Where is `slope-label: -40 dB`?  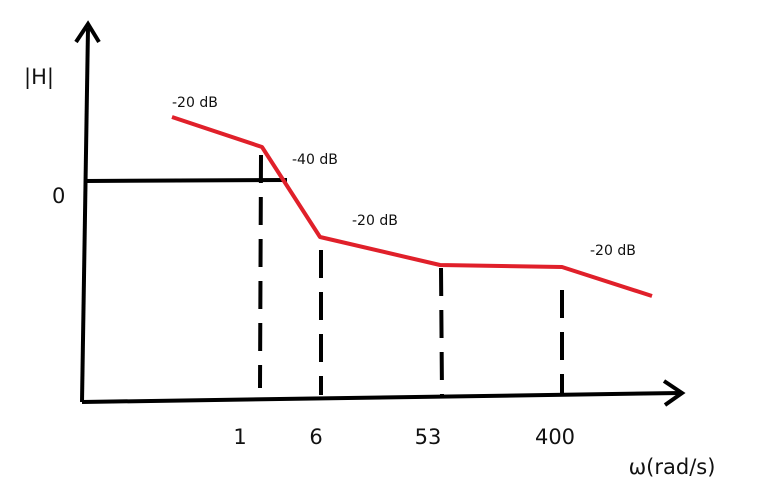
slope-label: -40 dB is located at coordinates (315, 160).